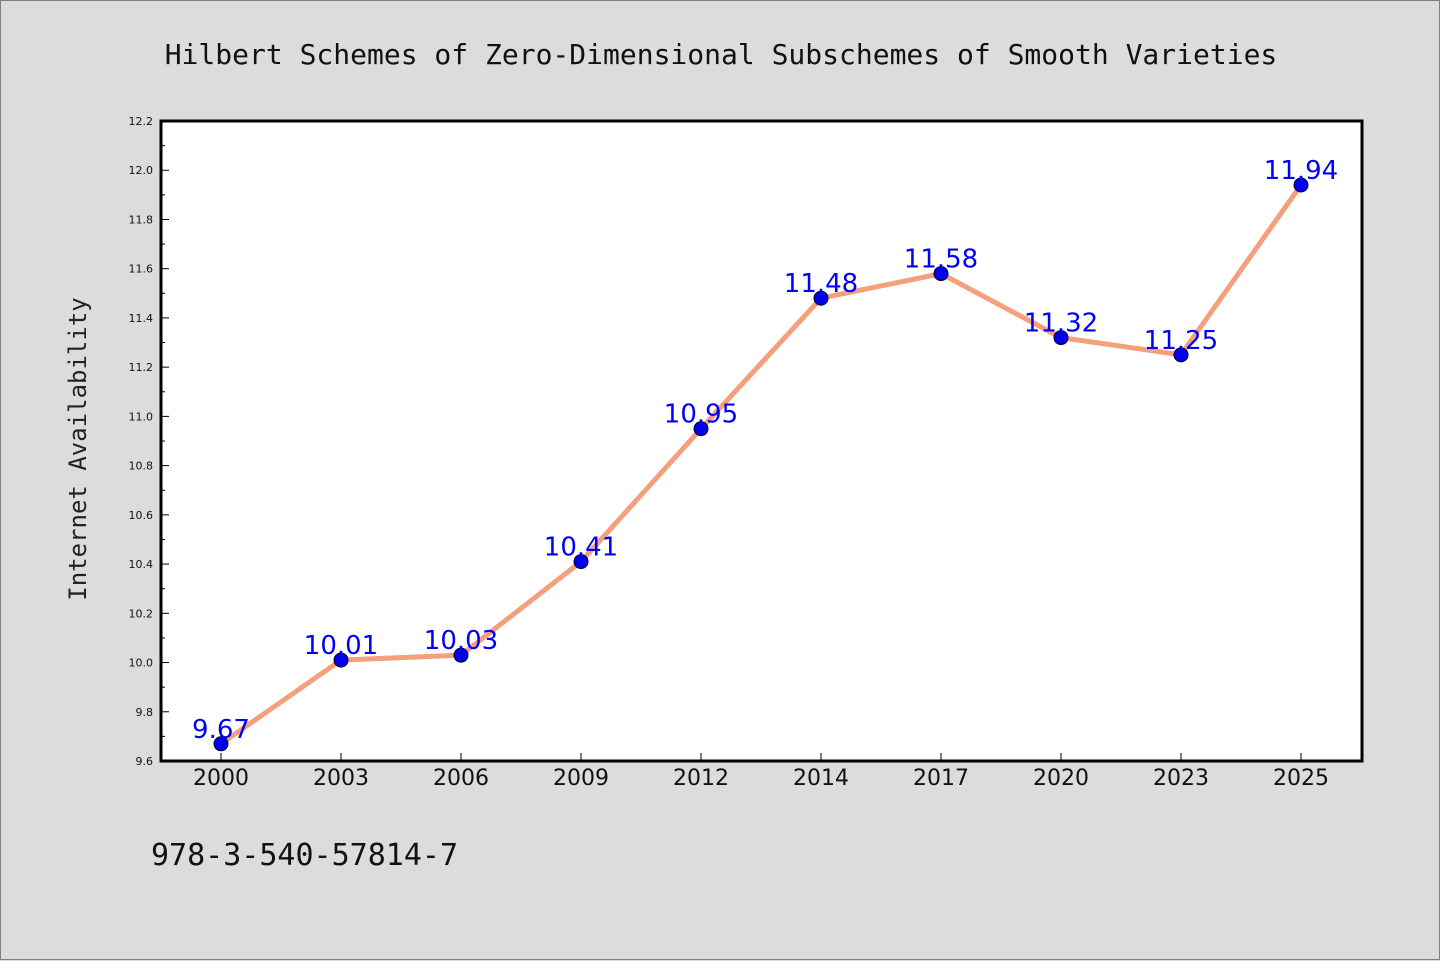 This screenshot has width=1440, height=961. I want to click on x-tick-label: 2025, so click(1301, 778).